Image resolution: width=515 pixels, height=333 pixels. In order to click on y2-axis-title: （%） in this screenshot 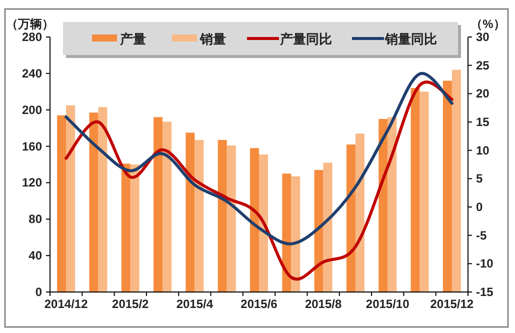, I will do `click(488, 24)`.